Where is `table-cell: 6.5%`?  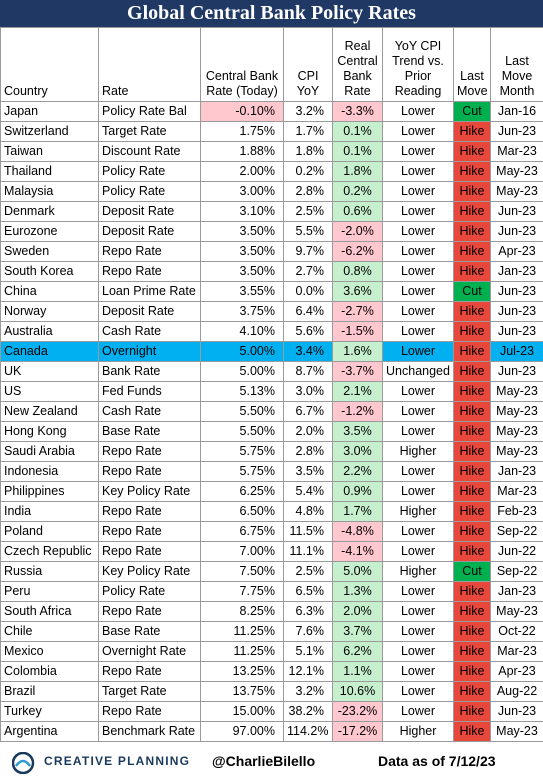
table-cell: 6.5% is located at coordinates (308, 591).